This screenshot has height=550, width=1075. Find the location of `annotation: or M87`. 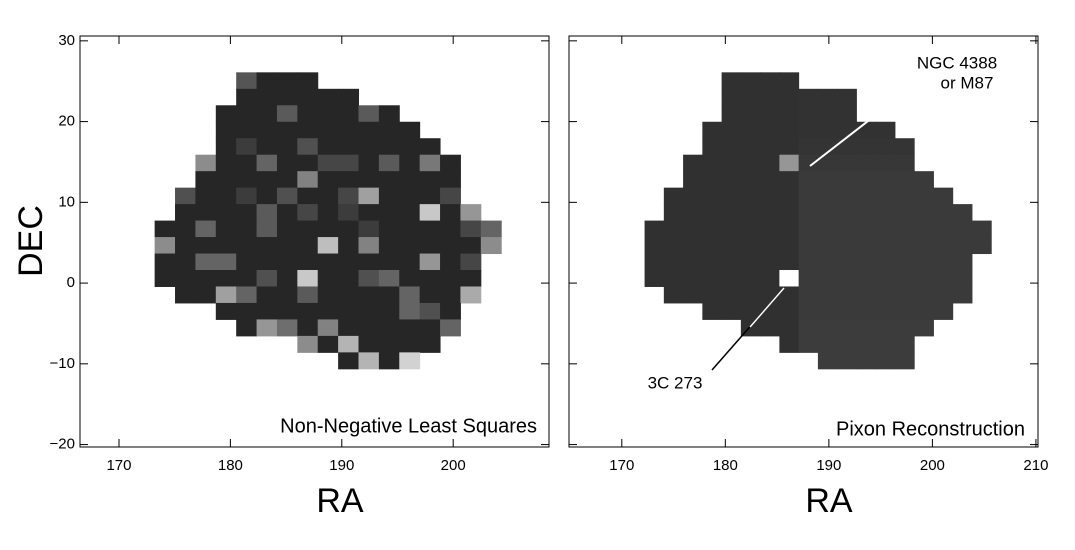

annotation: or M87 is located at coordinates (967, 82).